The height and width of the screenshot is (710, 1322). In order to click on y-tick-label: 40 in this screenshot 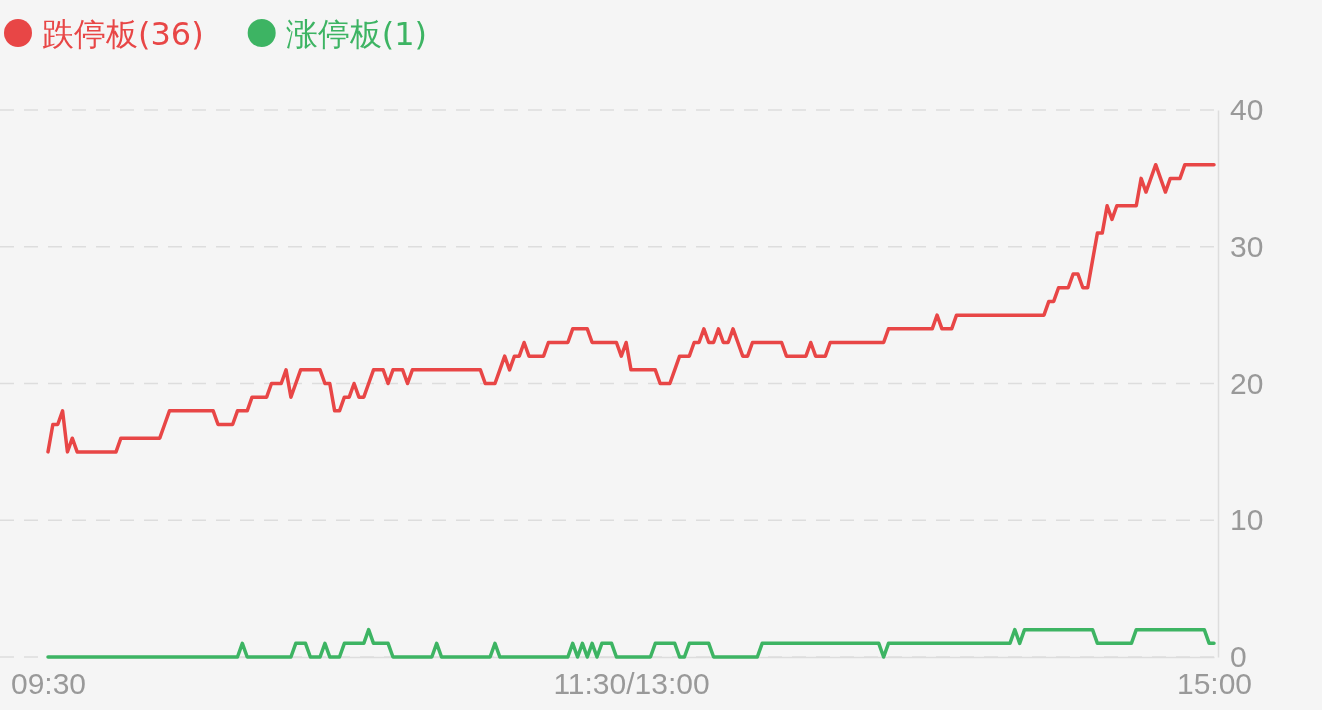, I will do `click(1247, 110)`.